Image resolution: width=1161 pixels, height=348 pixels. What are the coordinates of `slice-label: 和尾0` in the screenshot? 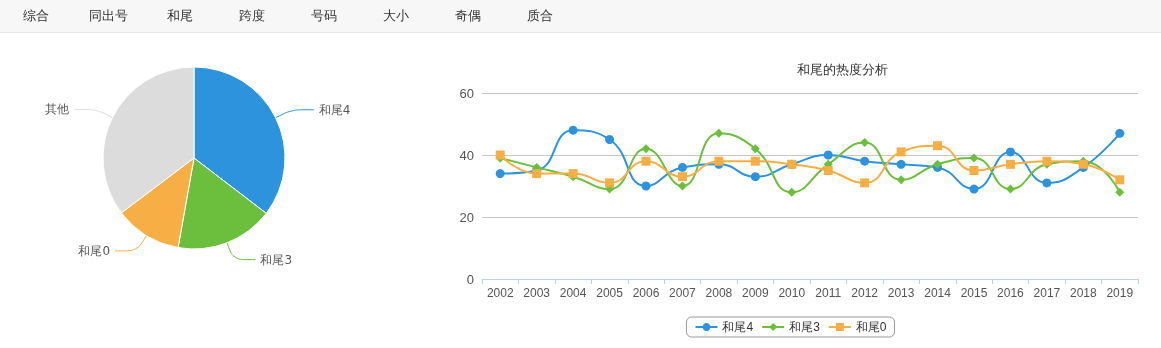 It's located at (94, 250).